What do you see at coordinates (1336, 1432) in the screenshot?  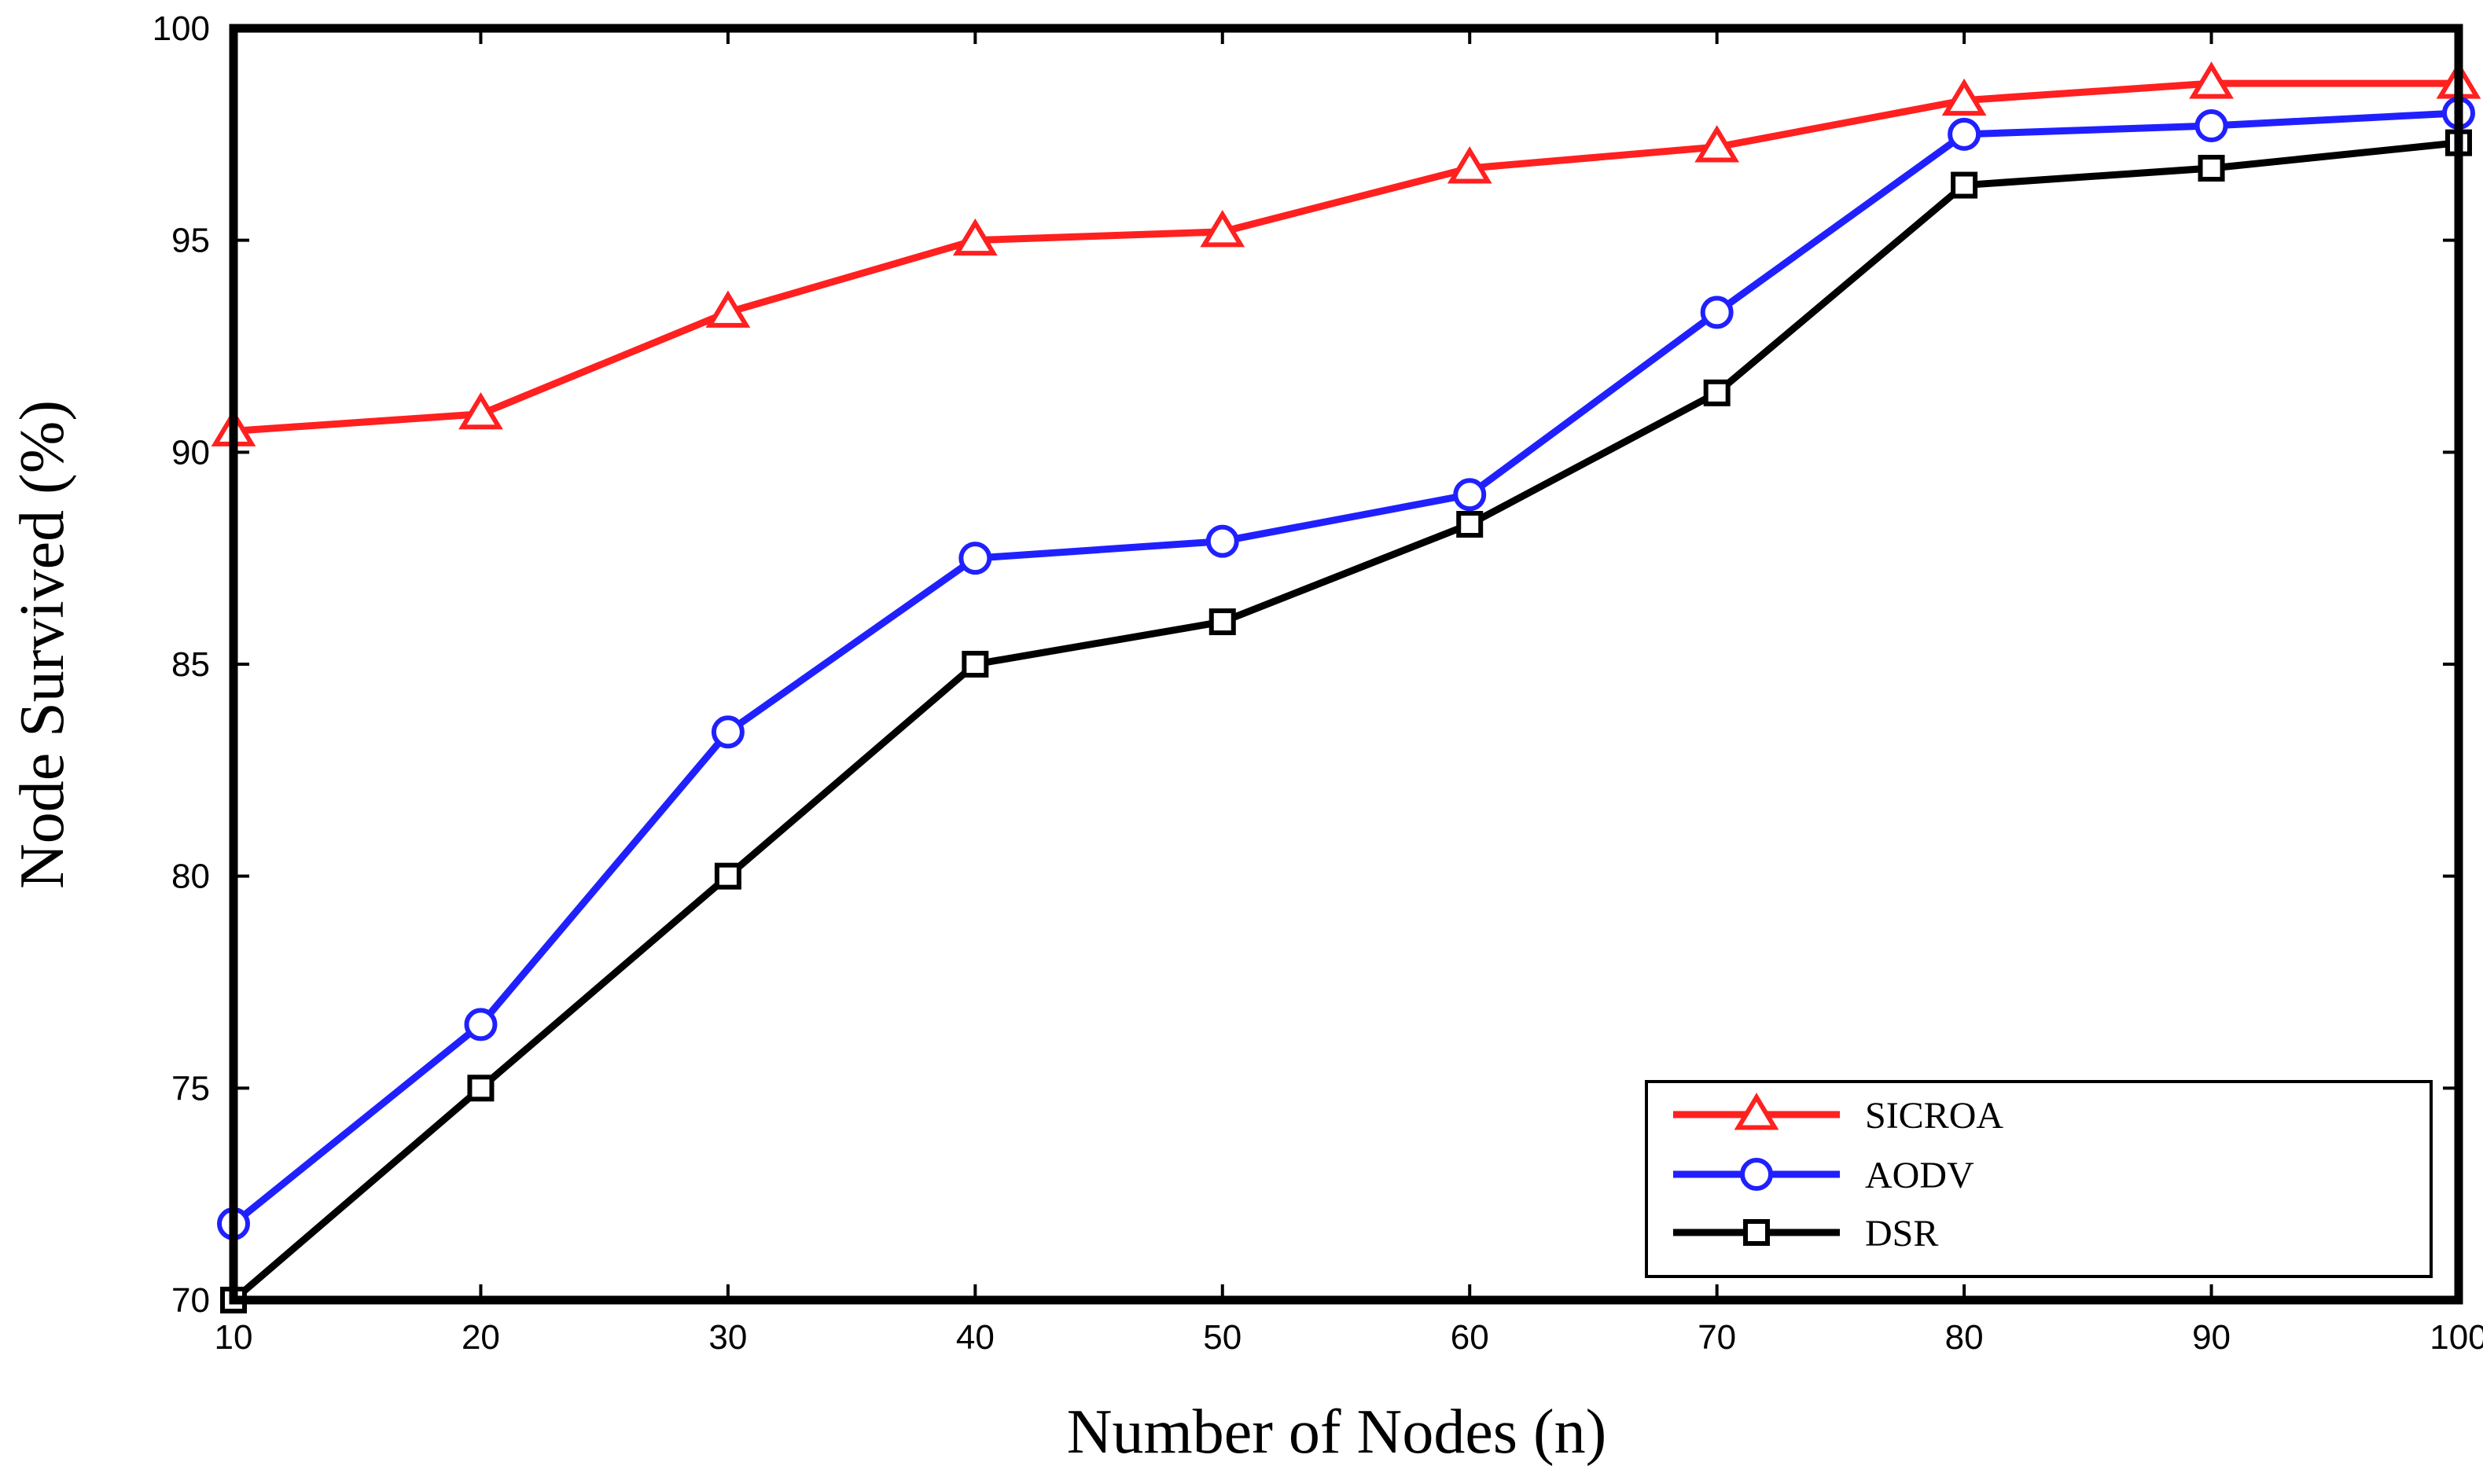 I see `x-axis-title: Number of Nodes (n)` at bounding box center [1336, 1432].